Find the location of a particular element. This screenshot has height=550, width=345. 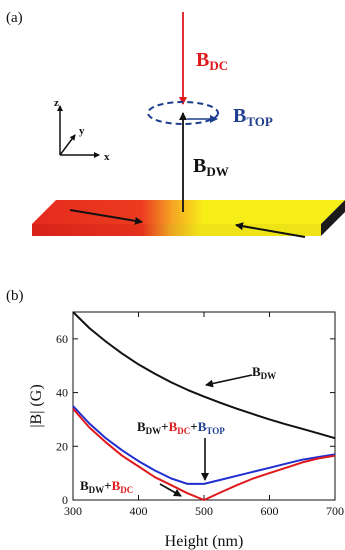

y-axis-label: y is located at coordinates (82, 131).